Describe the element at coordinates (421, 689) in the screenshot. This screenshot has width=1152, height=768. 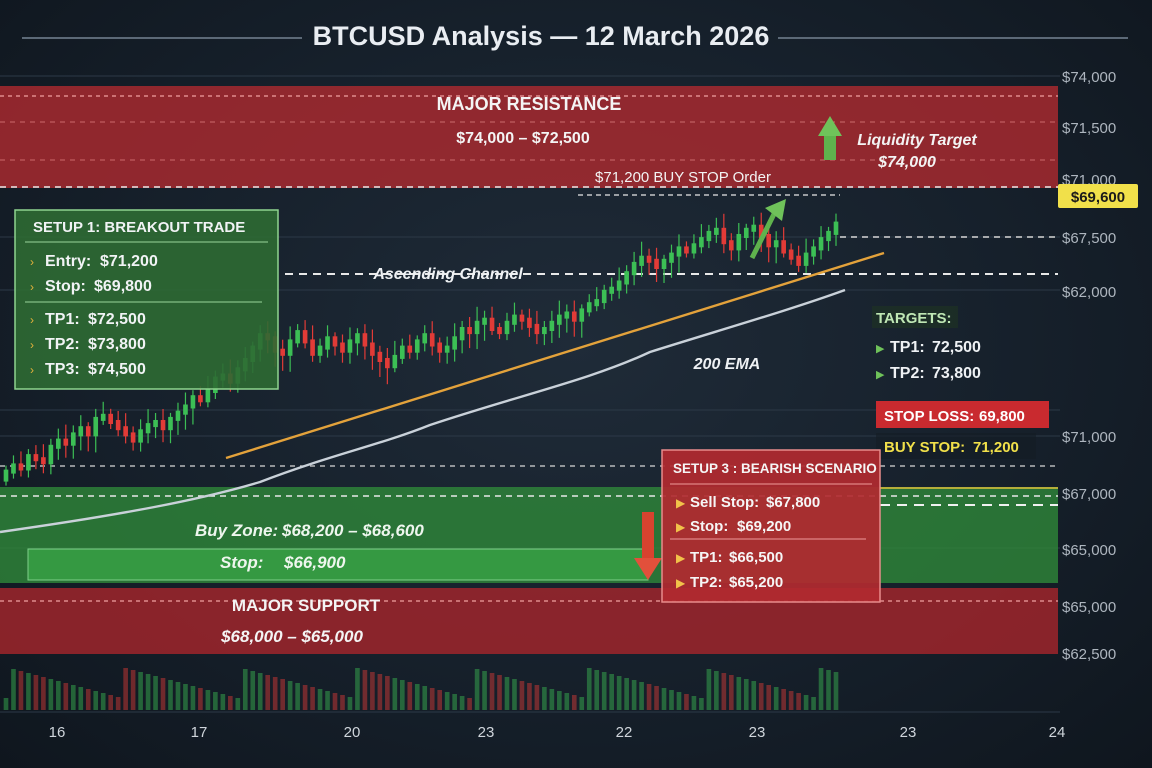
I see `volume-bars` at that location.